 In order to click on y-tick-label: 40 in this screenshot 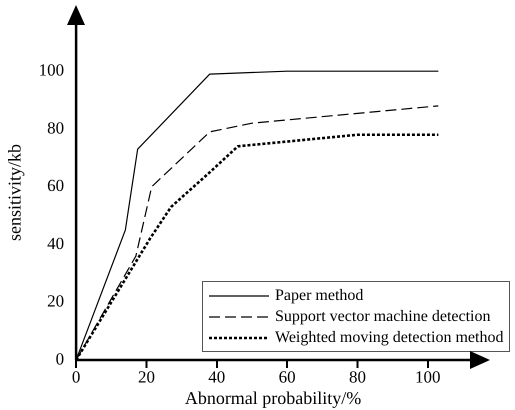, I will do `click(55, 243)`.